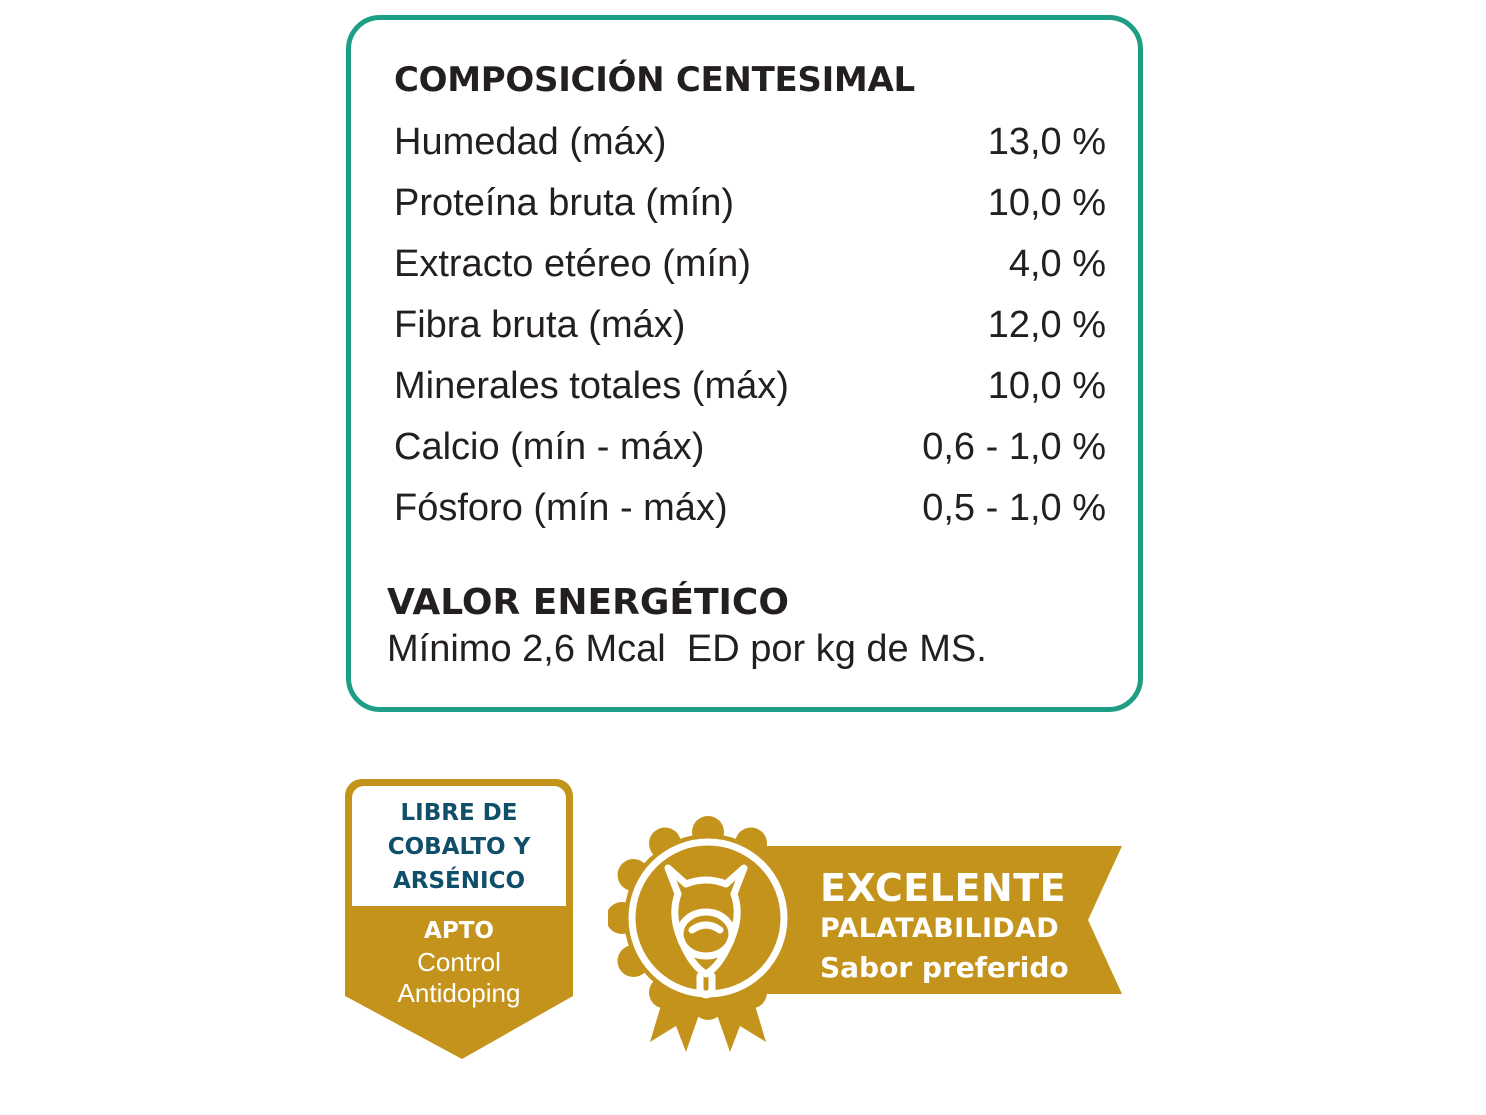  Describe the element at coordinates (1046, 142) in the screenshot. I see `row-value: 13,0 %` at that location.